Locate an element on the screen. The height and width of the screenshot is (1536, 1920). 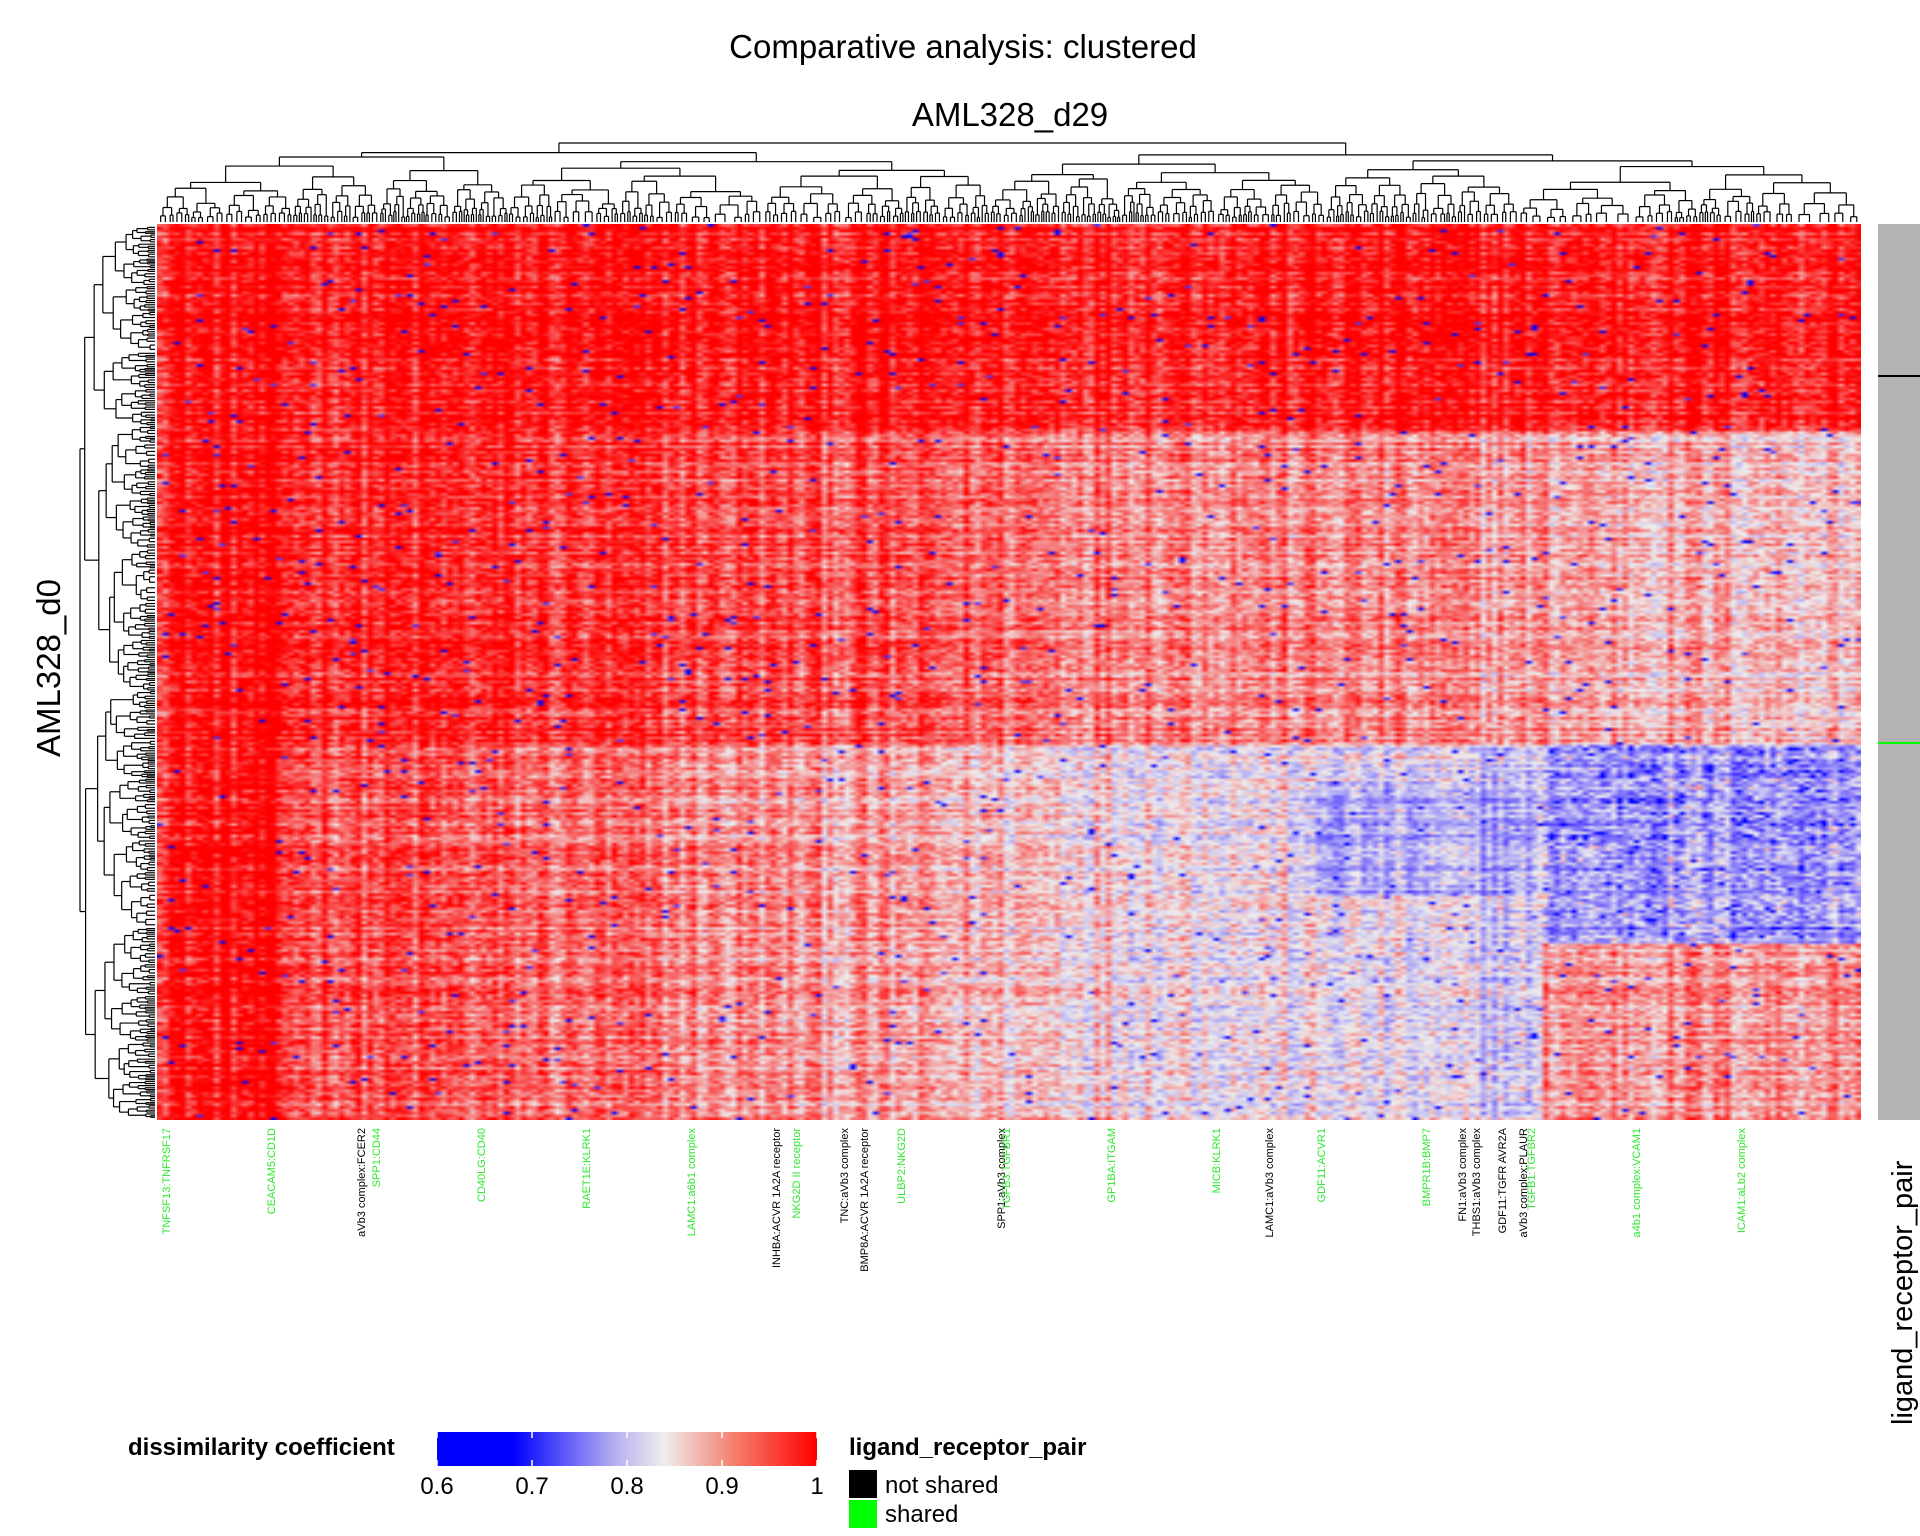
column-label: ULBP2:NKG2D is located at coordinates (902, 1166).